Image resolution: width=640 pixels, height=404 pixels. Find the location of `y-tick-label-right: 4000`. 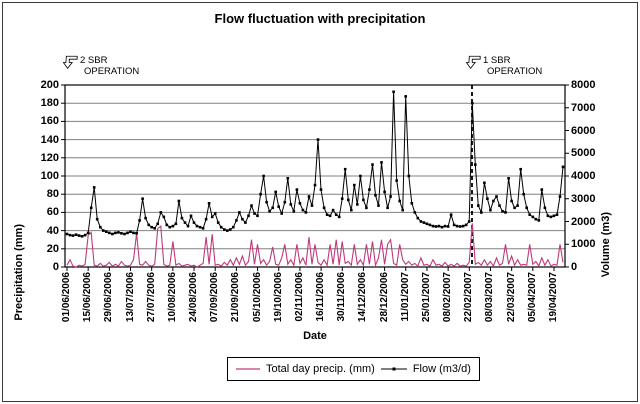

y-tick-label-right: 4000 is located at coordinates (583, 176).